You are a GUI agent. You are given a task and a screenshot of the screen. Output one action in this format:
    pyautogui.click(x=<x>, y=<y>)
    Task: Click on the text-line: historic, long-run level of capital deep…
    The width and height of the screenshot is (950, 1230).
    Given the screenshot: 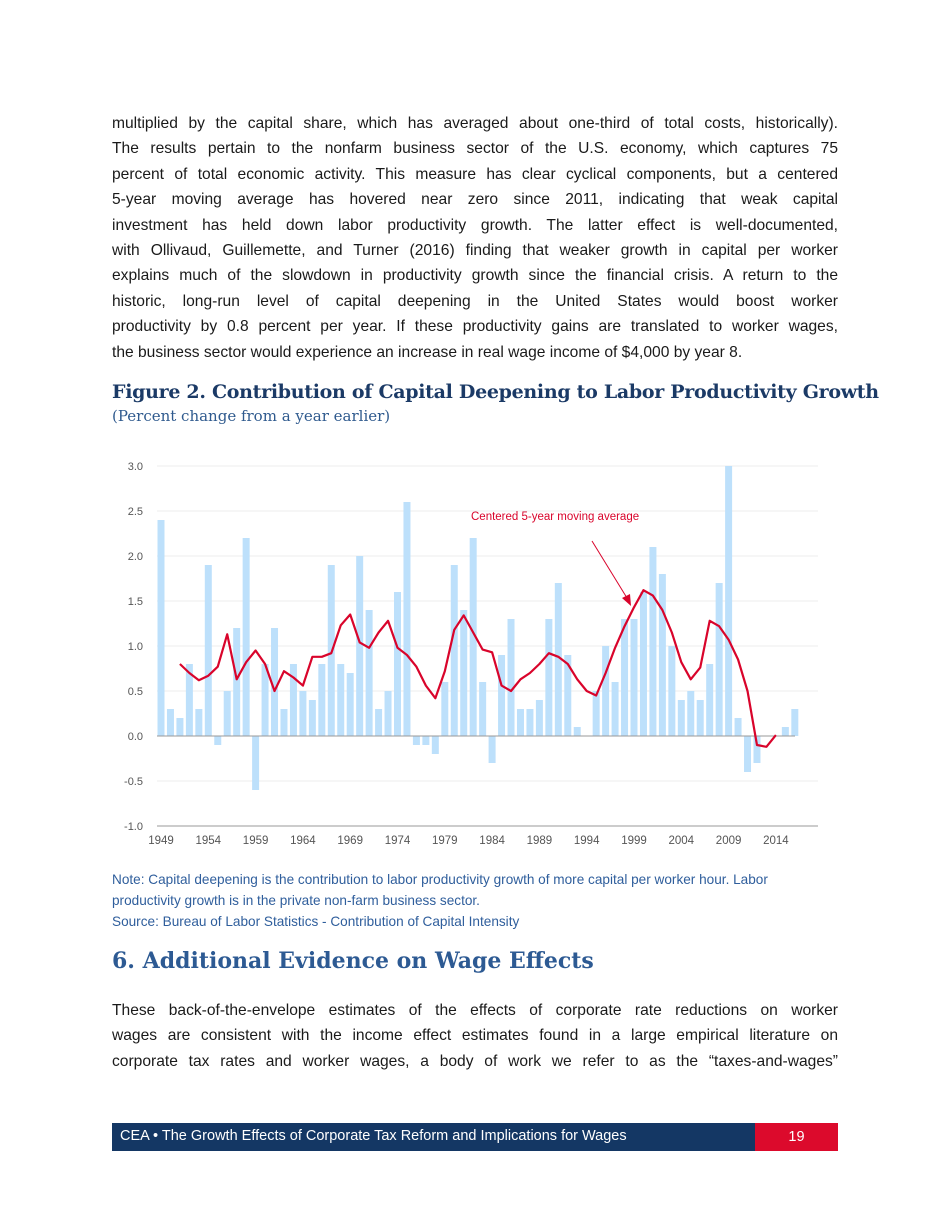 What is the action you would take?
    pyautogui.click(x=475, y=301)
    